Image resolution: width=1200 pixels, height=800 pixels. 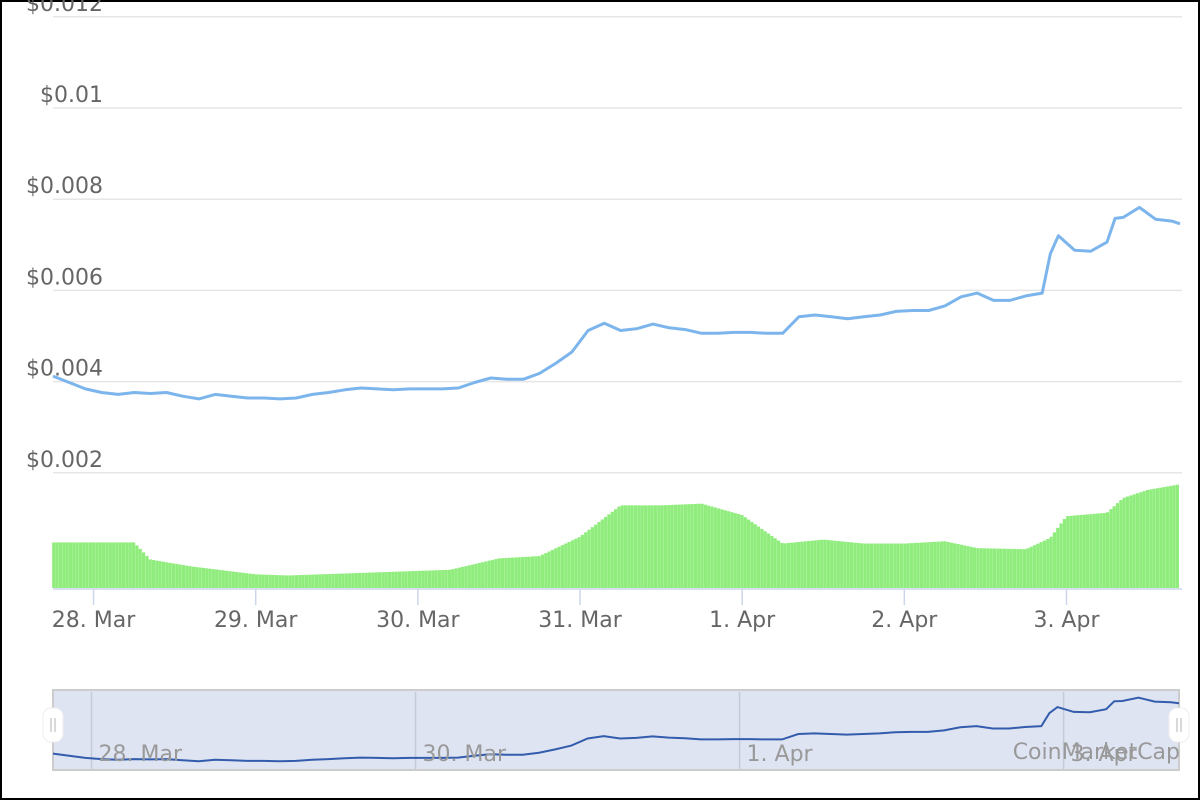 What do you see at coordinates (64, 8) in the screenshot?
I see `y-tick-label: $0.012` at bounding box center [64, 8].